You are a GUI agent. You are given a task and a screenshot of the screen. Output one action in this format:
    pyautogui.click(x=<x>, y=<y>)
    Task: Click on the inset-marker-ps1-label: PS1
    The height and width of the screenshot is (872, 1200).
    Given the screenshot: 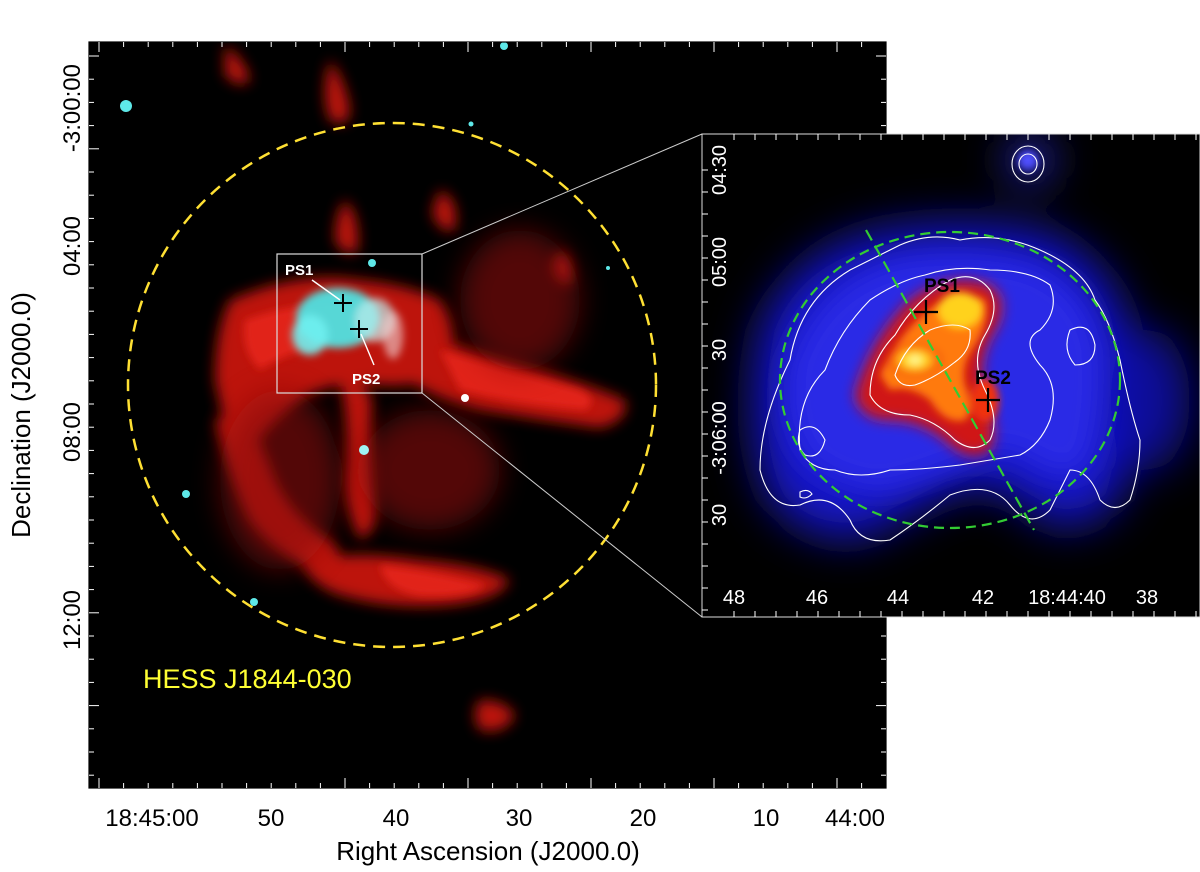 What is the action you would take?
    pyautogui.click(x=942, y=286)
    